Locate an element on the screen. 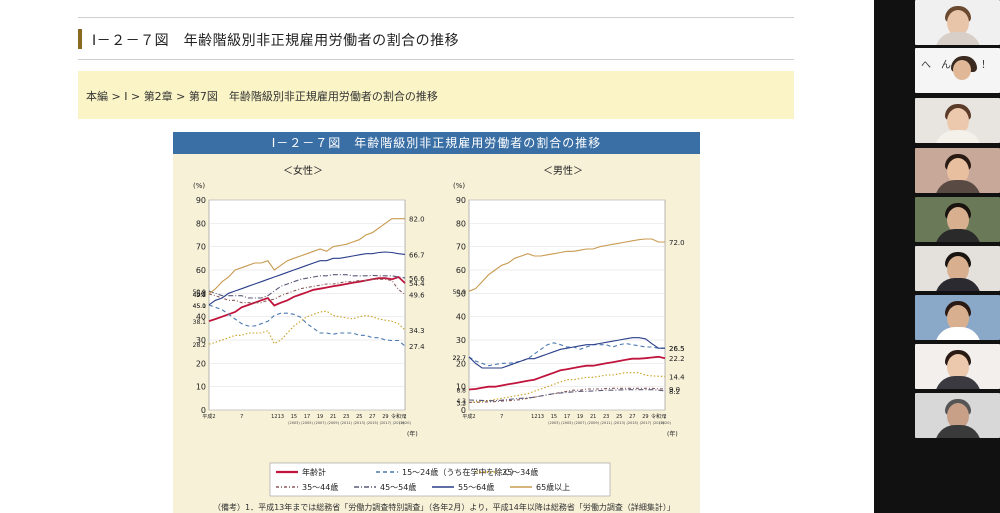 Image resolution: width=1000 pixels, height=513 pixels. y-tick-label: 20 is located at coordinates (461, 363).